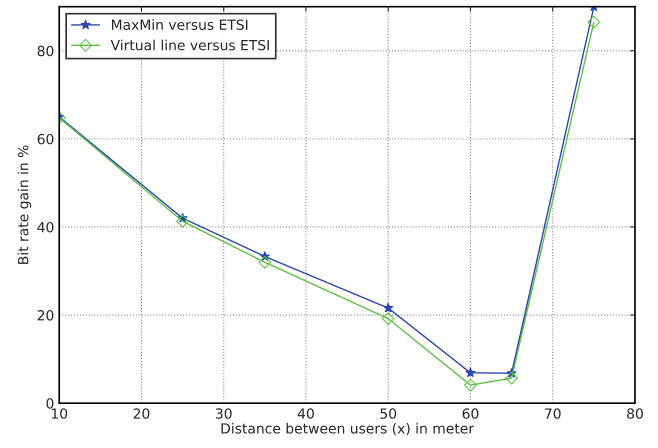 The height and width of the screenshot is (448, 658). I want to click on y-tick-label: 20, so click(46, 315).